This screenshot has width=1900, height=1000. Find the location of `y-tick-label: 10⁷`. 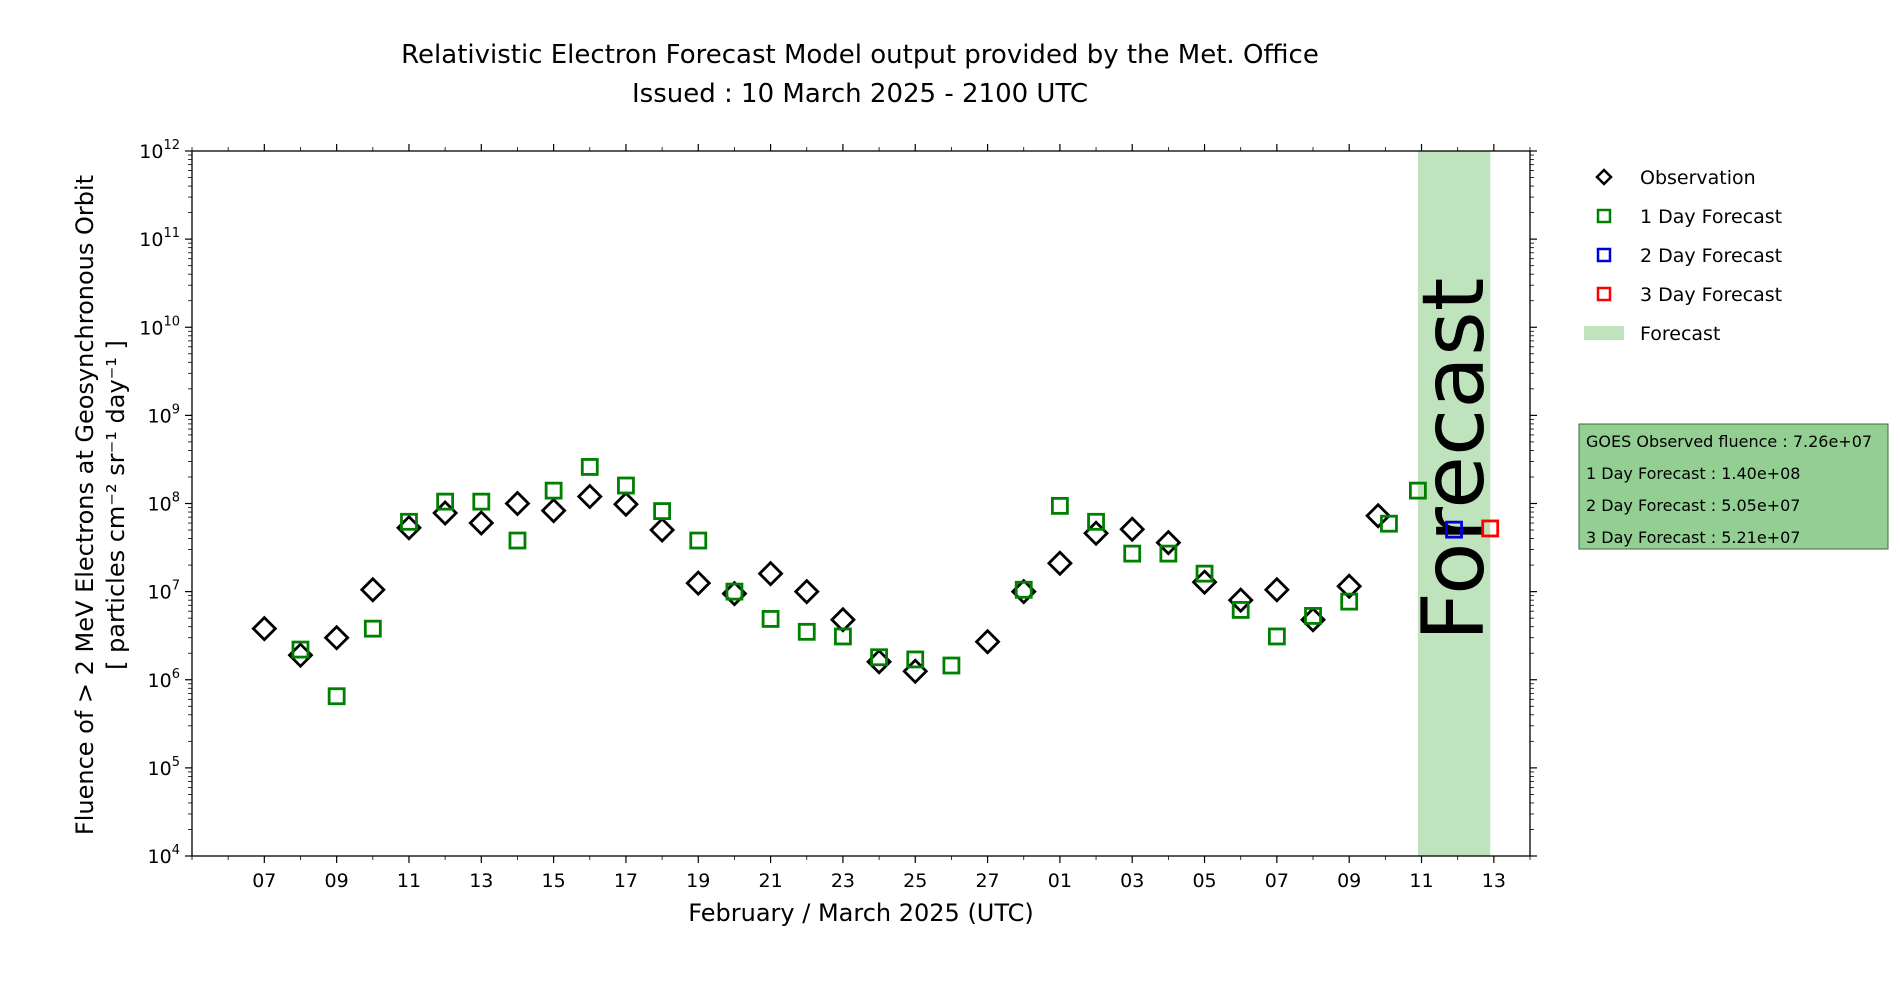

y-tick-label: 10⁷ is located at coordinates (164, 591).